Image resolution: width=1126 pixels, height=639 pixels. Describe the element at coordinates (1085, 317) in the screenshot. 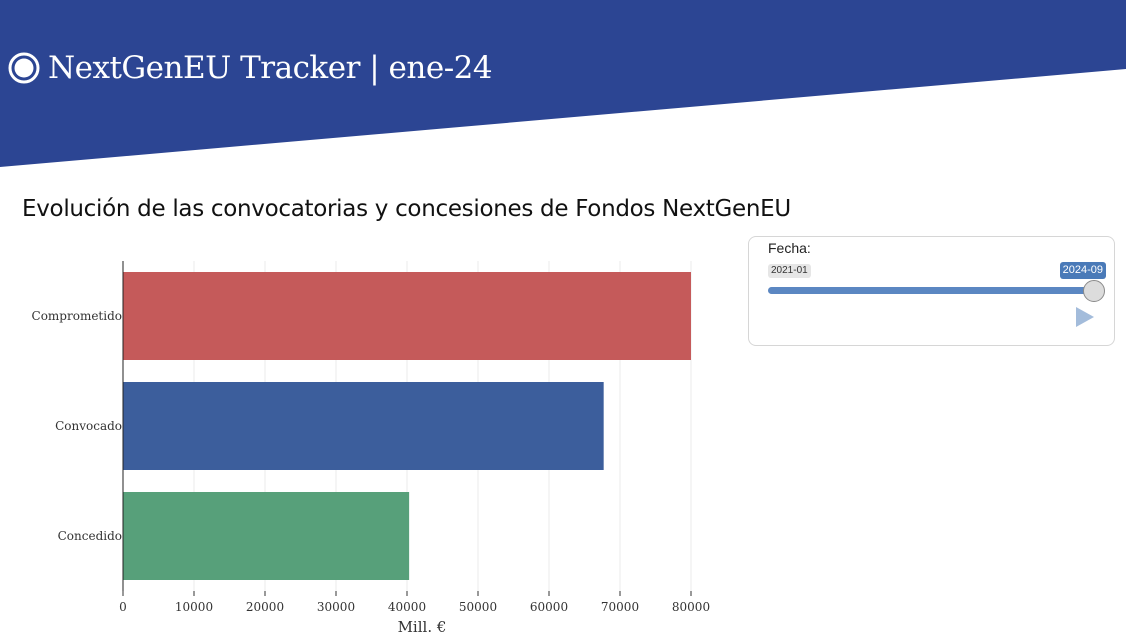

I see `play-icon` at that location.